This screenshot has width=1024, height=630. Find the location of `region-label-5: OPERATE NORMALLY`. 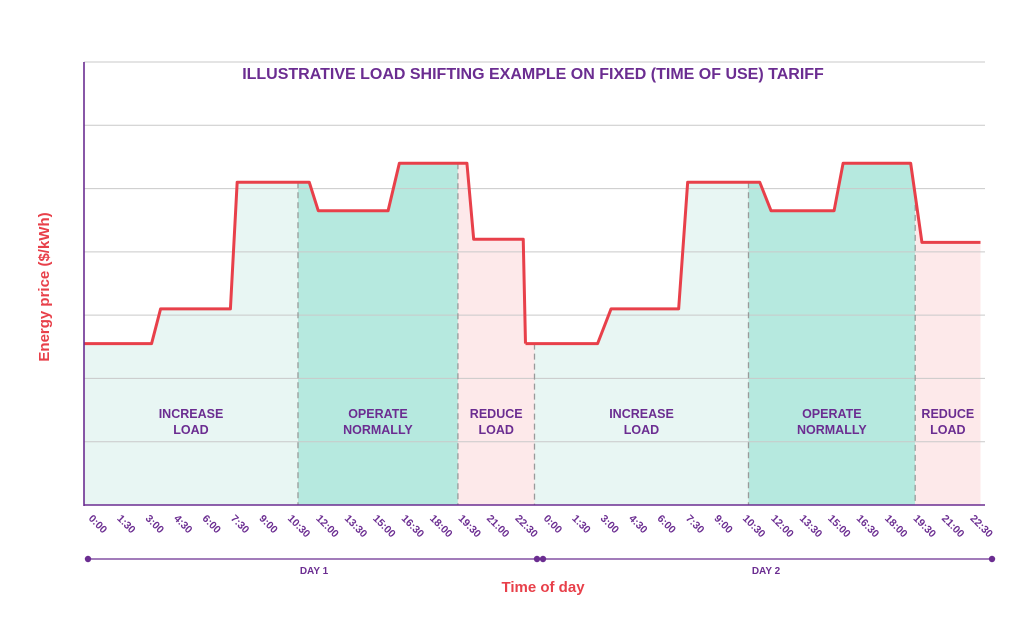

region-label-5: OPERATE NORMALLY is located at coordinates (832, 422).